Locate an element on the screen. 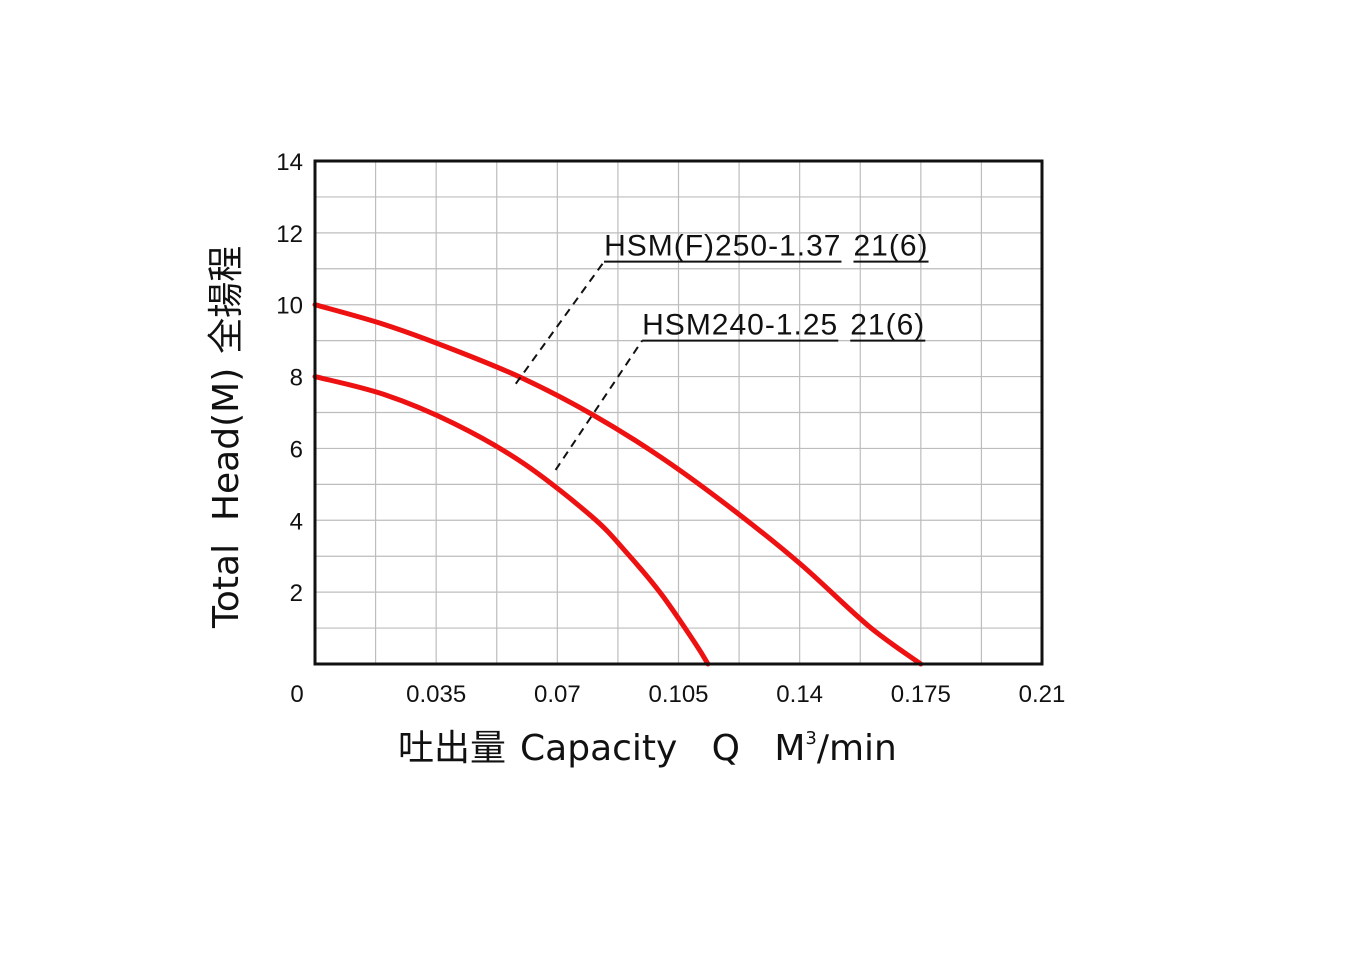  y-axis-title-cjk: 全揚程 is located at coordinates (226, 300).